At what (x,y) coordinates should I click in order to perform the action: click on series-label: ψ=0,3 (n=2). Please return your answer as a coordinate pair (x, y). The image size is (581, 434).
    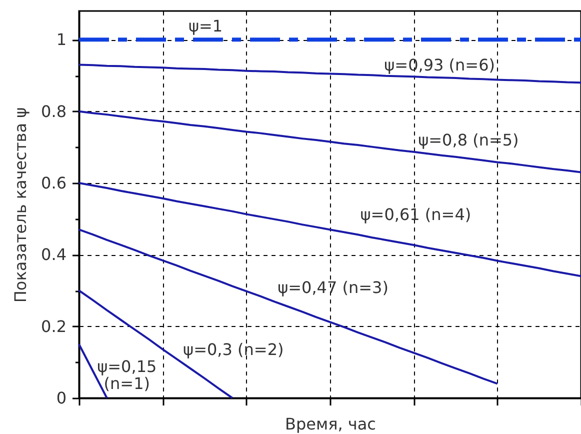
    Looking at the image, I should click on (233, 349).